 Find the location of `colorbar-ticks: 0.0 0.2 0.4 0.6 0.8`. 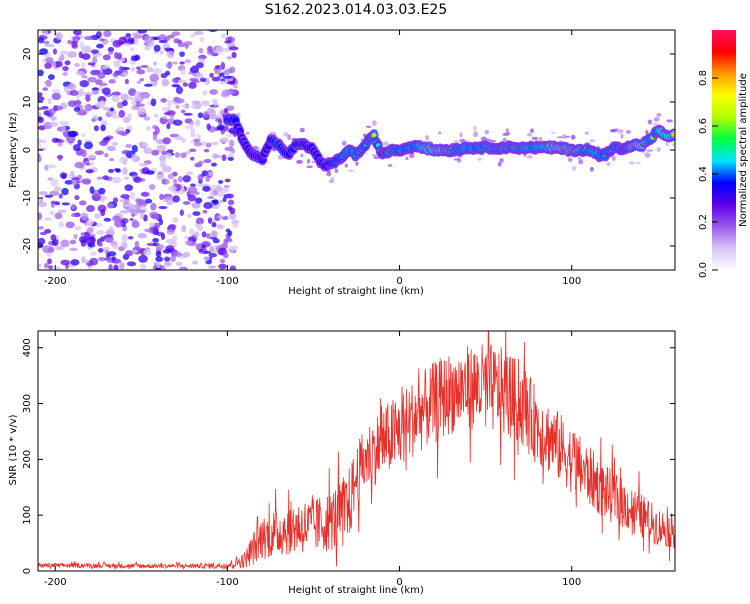

colorbar-ticks: 0.0 0.2 0.4 0.6 0.8 is located at coordinates (708, 174).